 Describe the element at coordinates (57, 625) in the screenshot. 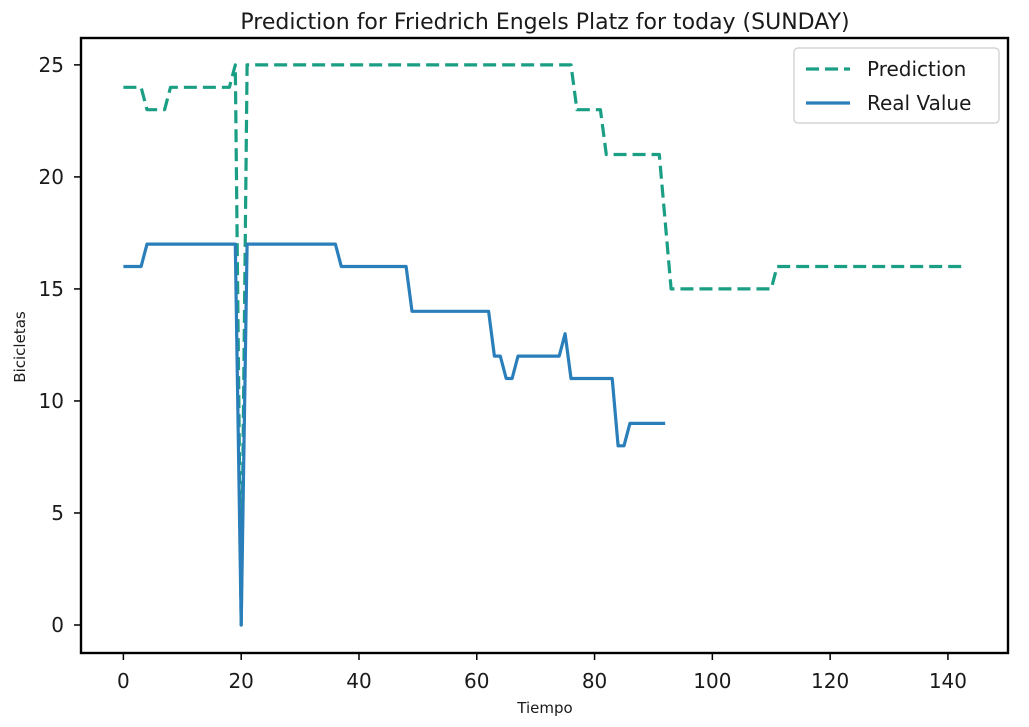

I see `y-tick-label: 0` at that location.